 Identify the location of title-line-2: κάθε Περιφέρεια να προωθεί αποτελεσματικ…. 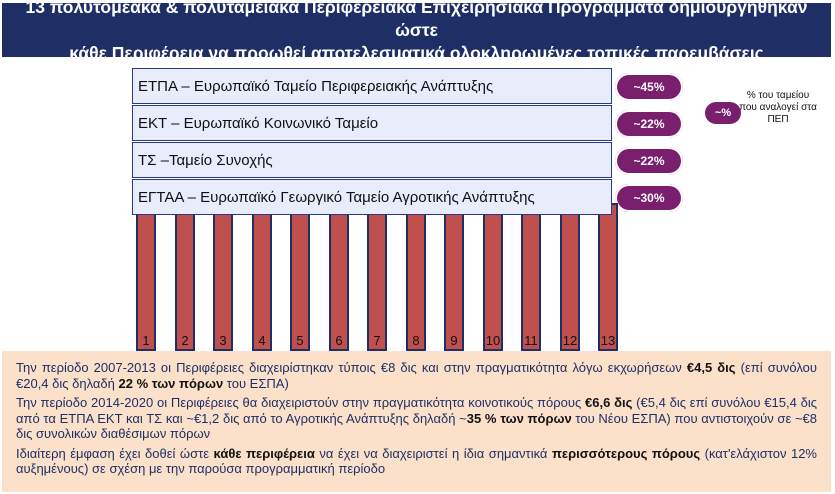
(416, 52).